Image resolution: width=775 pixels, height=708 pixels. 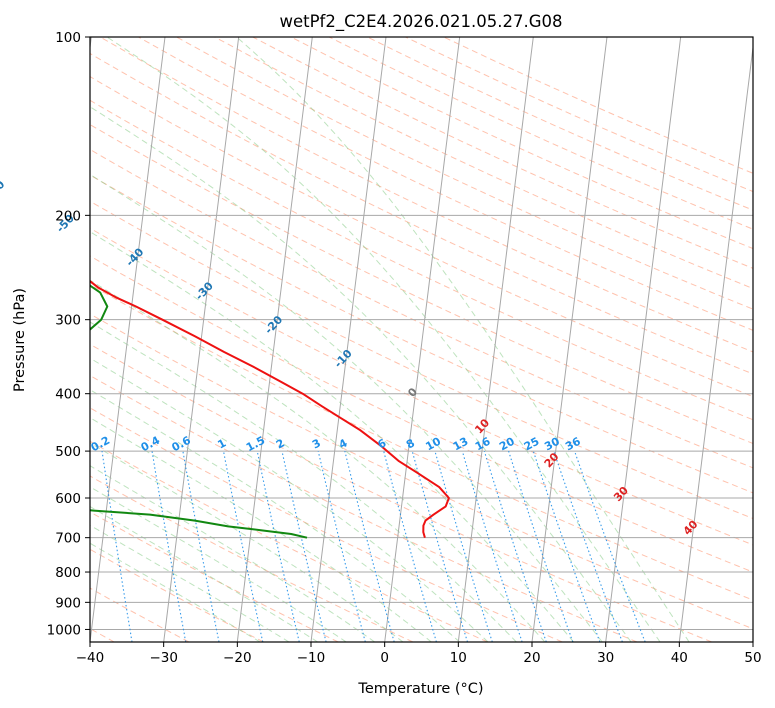 What do you see at coordinates (90, 658) in the screenshot?
I see `x-tick-label: −40` at bounding box center [90, 658].